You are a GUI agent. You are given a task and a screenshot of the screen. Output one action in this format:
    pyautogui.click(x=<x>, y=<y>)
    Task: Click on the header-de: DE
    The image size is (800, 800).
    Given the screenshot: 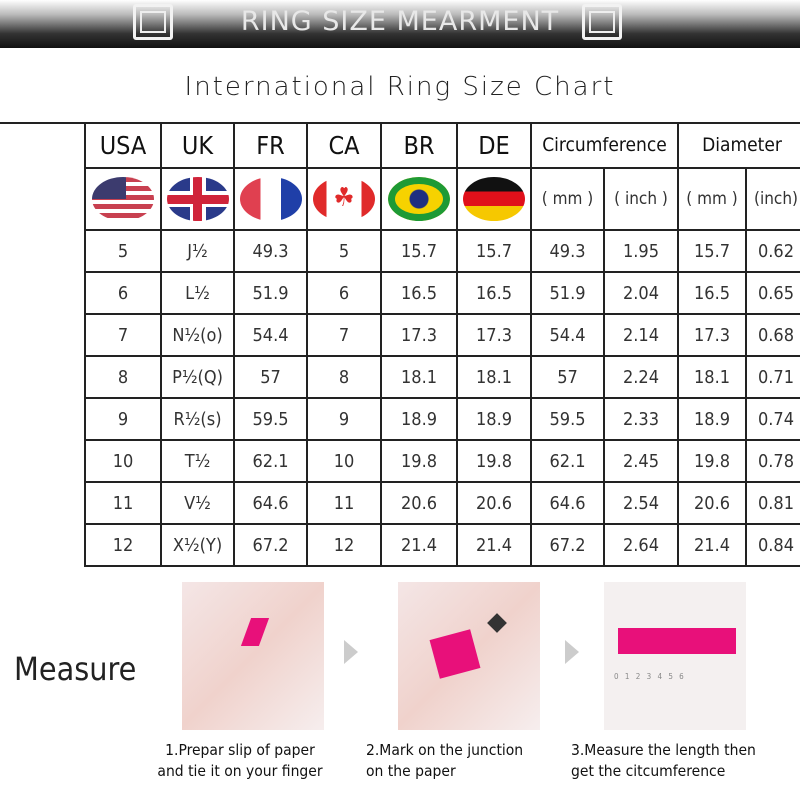 What is the action you would take?
    pyautogui.click(x=494, y=146)
    